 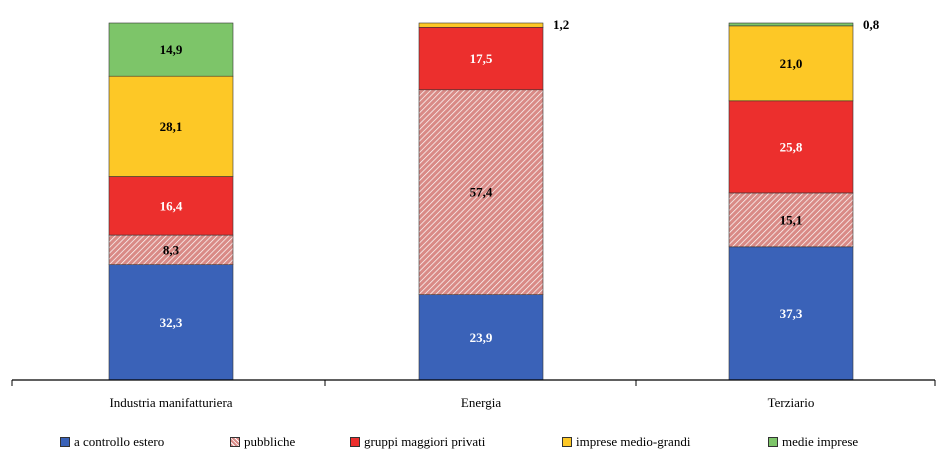 What do you see at coordinates (561, 24) in the screenshot?
I see `data-label: 1,2` at bounding box center [561, 24].